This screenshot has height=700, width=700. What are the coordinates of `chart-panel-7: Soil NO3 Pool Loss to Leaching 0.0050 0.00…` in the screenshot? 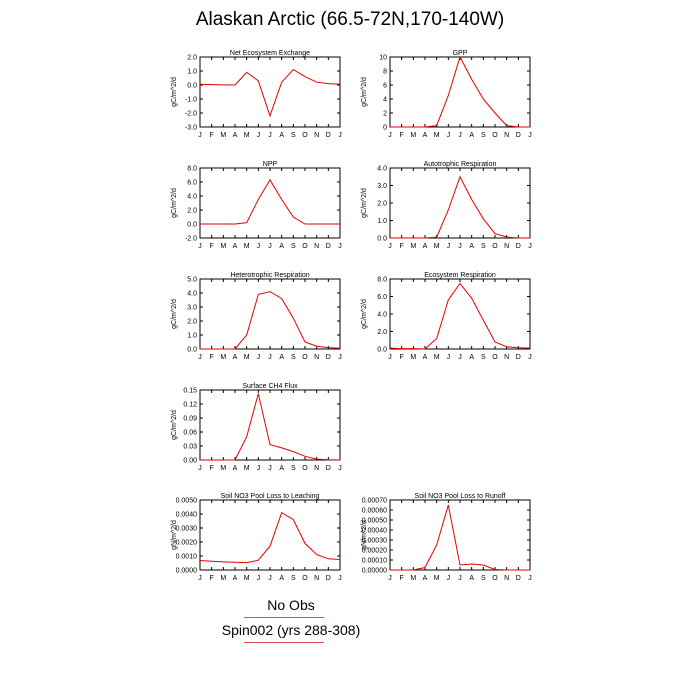 It's located at (256, 537).